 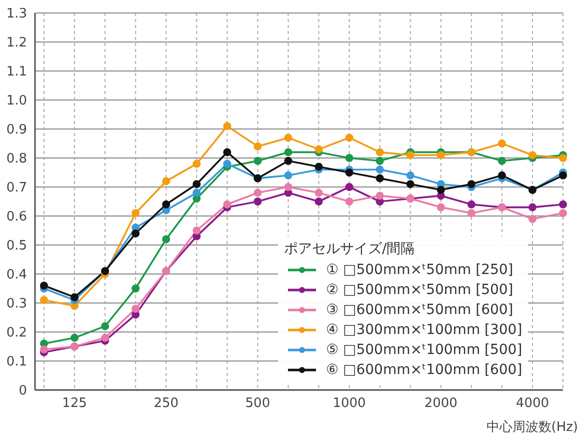 I want to click on y-tick-label: 0.2, so click(x=16, y=333).